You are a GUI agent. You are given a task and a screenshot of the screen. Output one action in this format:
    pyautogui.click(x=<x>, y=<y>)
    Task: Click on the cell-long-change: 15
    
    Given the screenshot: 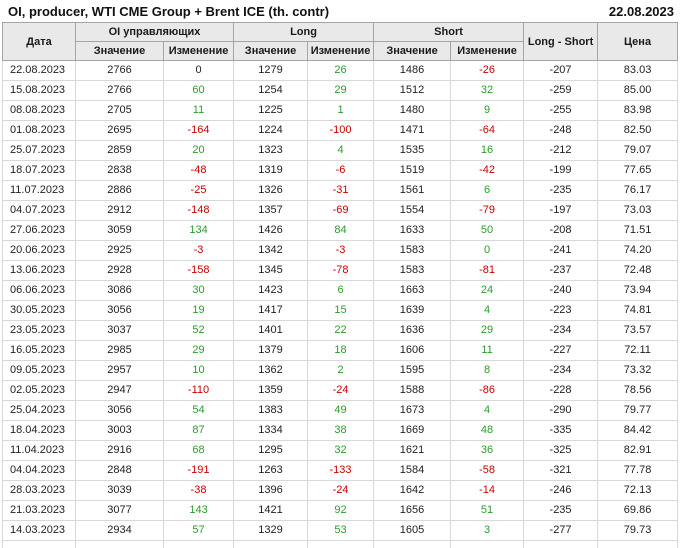 What is the action you would take?
    pyautogui.click(x=341, y=310)
    